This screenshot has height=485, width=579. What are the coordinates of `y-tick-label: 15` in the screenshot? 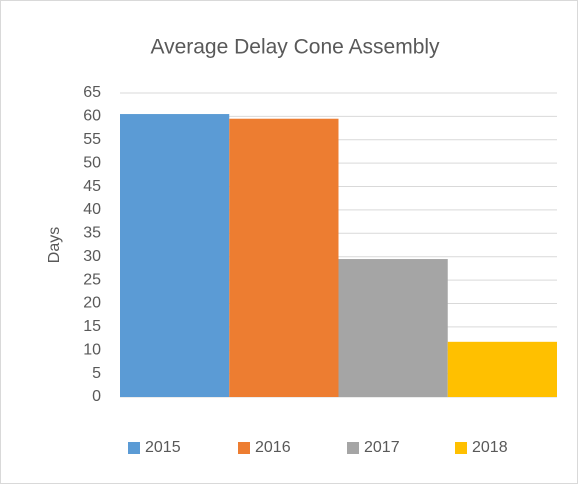 It's located at (92, 326).